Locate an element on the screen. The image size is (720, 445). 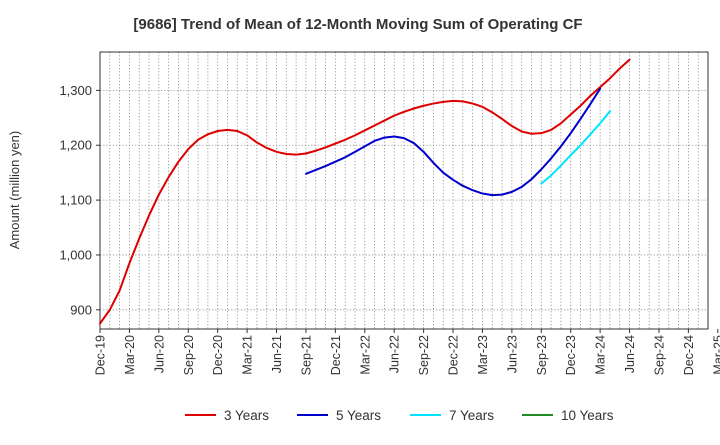
x-tick-label: Dec-19 is located at coordinates (101, 355).